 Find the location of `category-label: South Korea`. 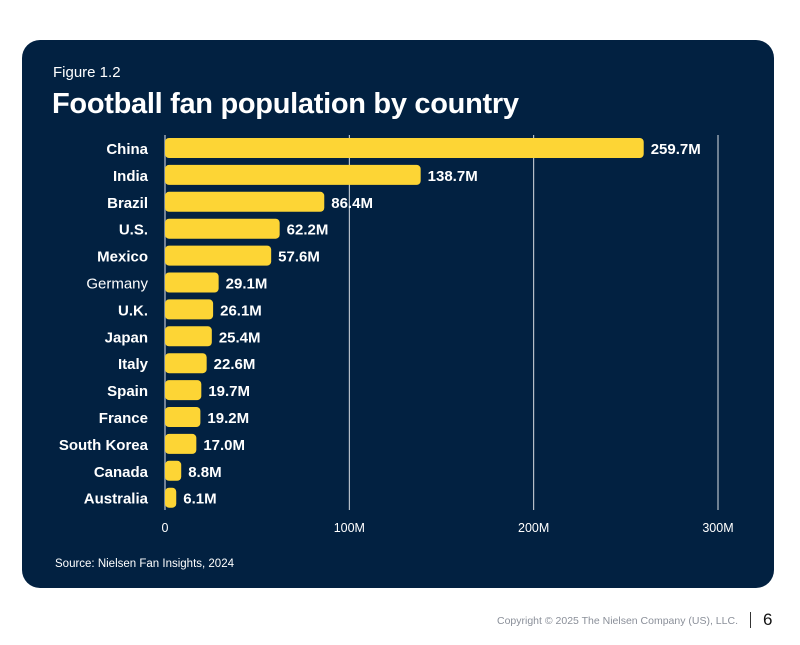

category-label: South Korea is located at coordinates (104, 445).